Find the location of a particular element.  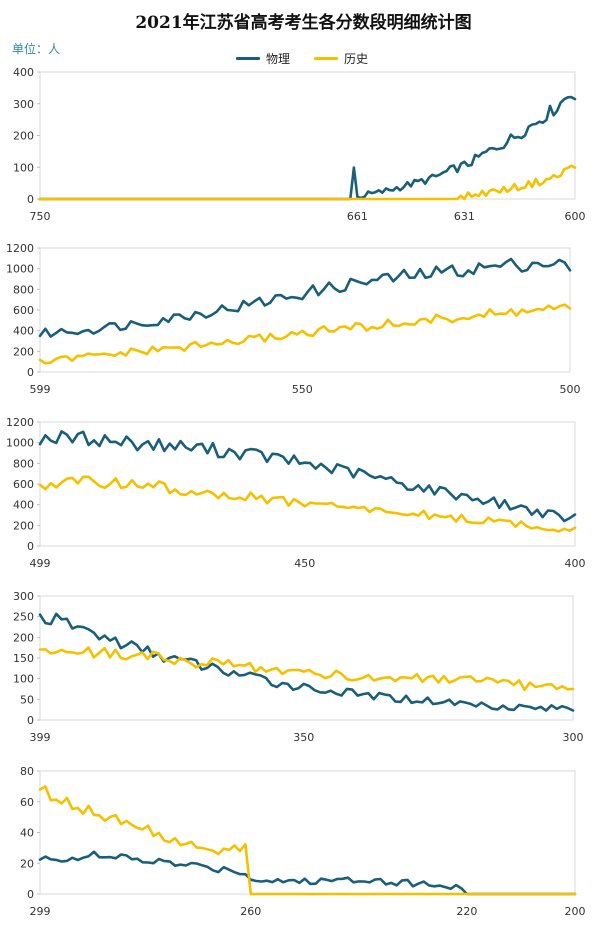

x-tick-label: 200 is located at coordinates (575, 911).